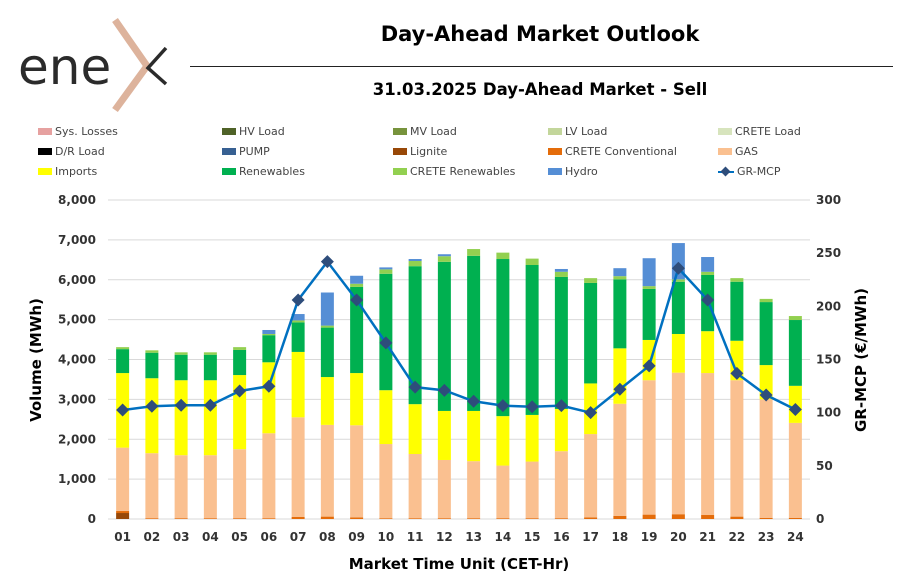 Image resolution: width=897 pixels, height=585 pixels. What do you see at coordinates (152, 537) in the screenshot?
I see `x-tick-label: 02` at bounding box center [152, 537].